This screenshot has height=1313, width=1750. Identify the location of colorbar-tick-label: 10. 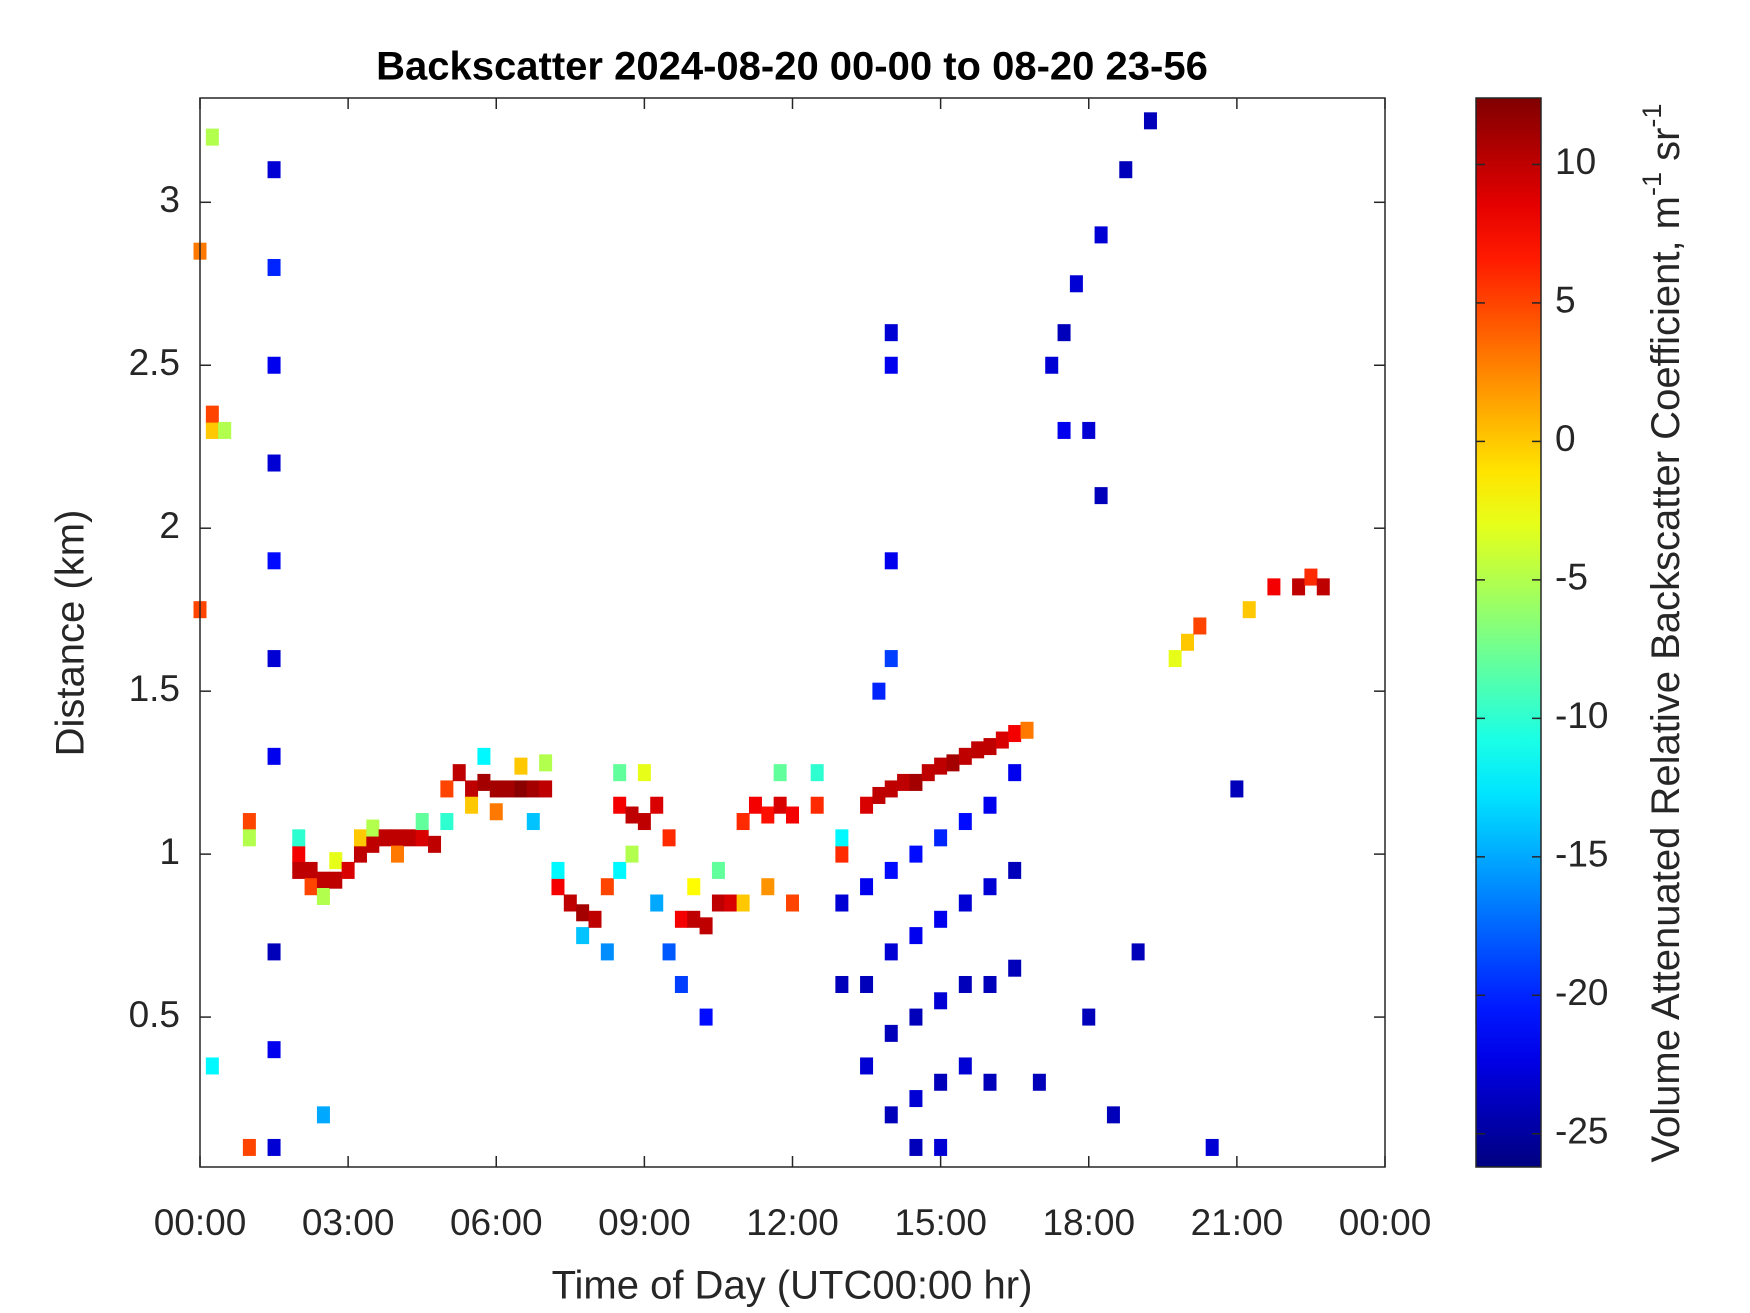
(1575, 161).